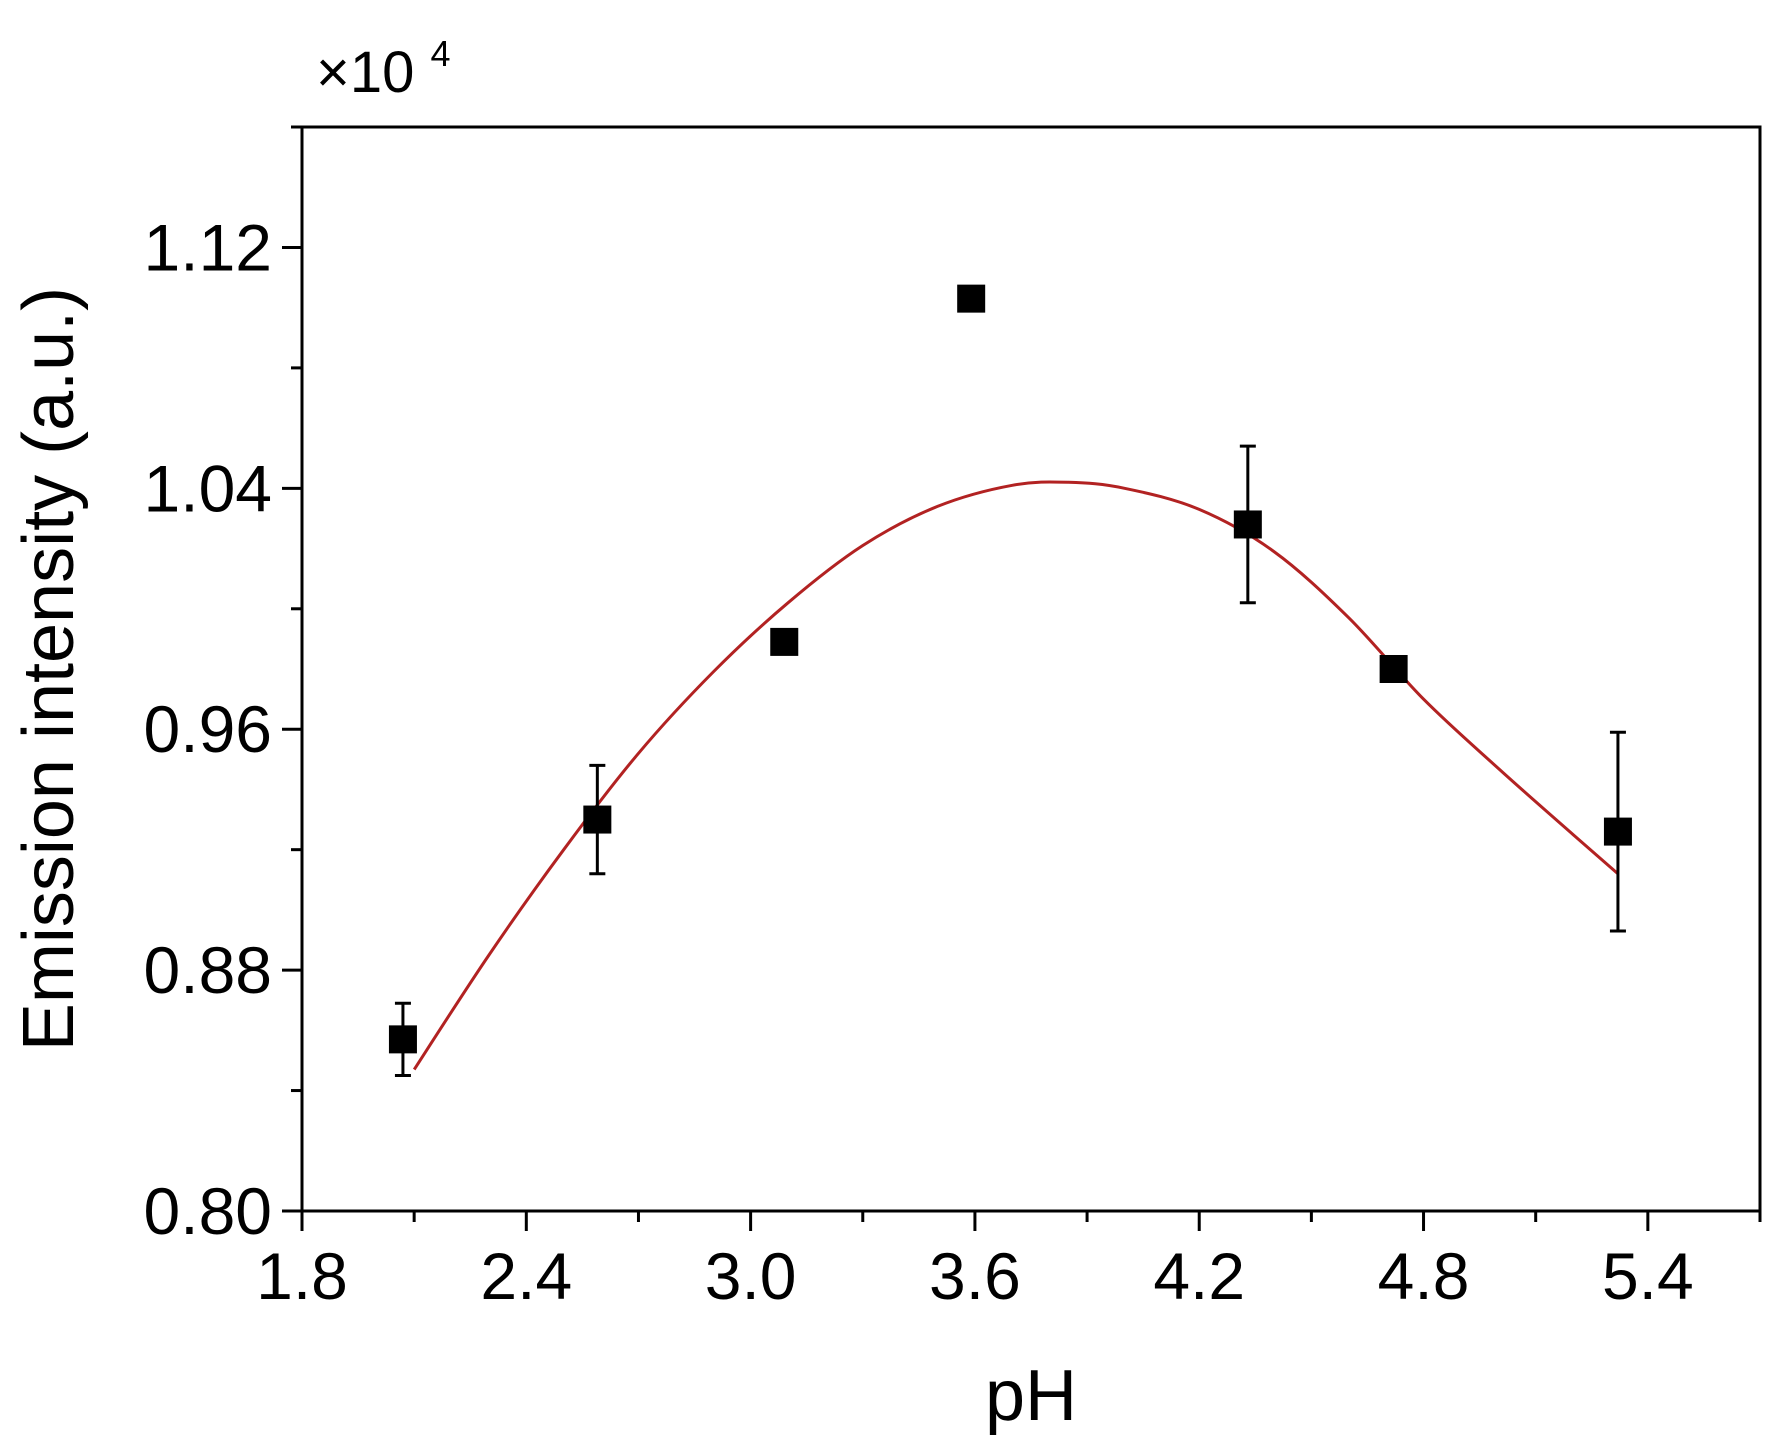  I want to click on x-tick-label: 2.4, so click(526, 1276).